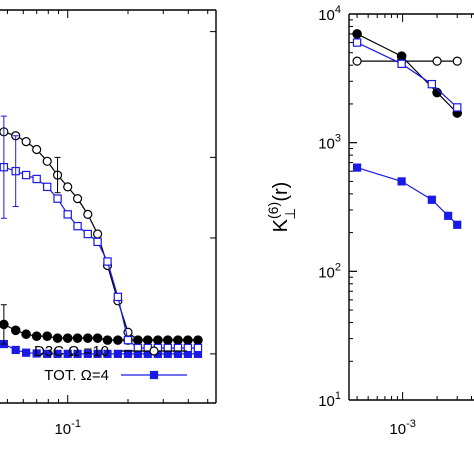 Image resolution: width=474 pixels, height=474 pixels. I want to click on left-errorbars-layer, so click(30, 230).